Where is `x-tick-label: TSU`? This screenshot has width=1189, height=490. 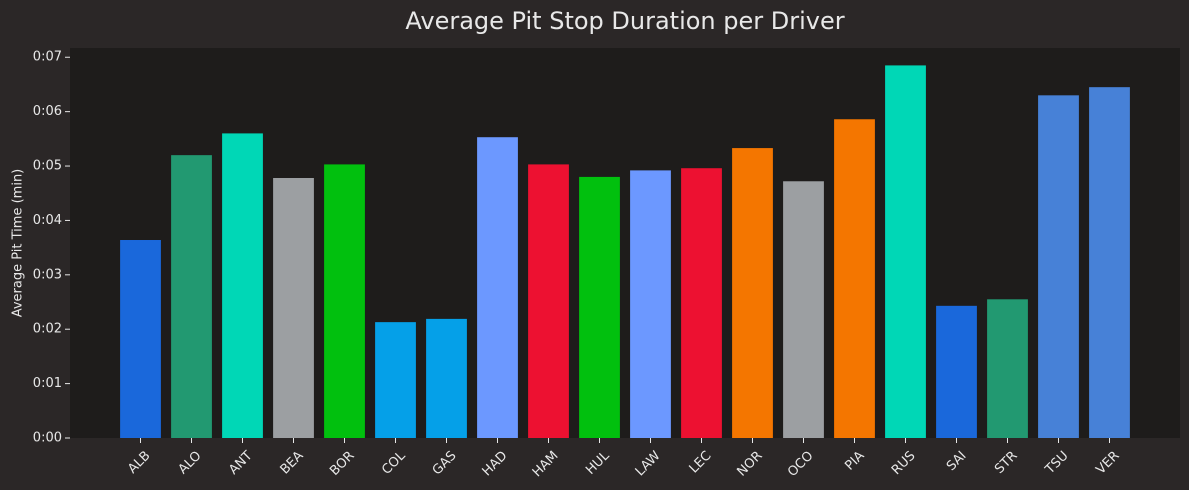
x-tick-label: TSU is located at coordinates (1056, 462).